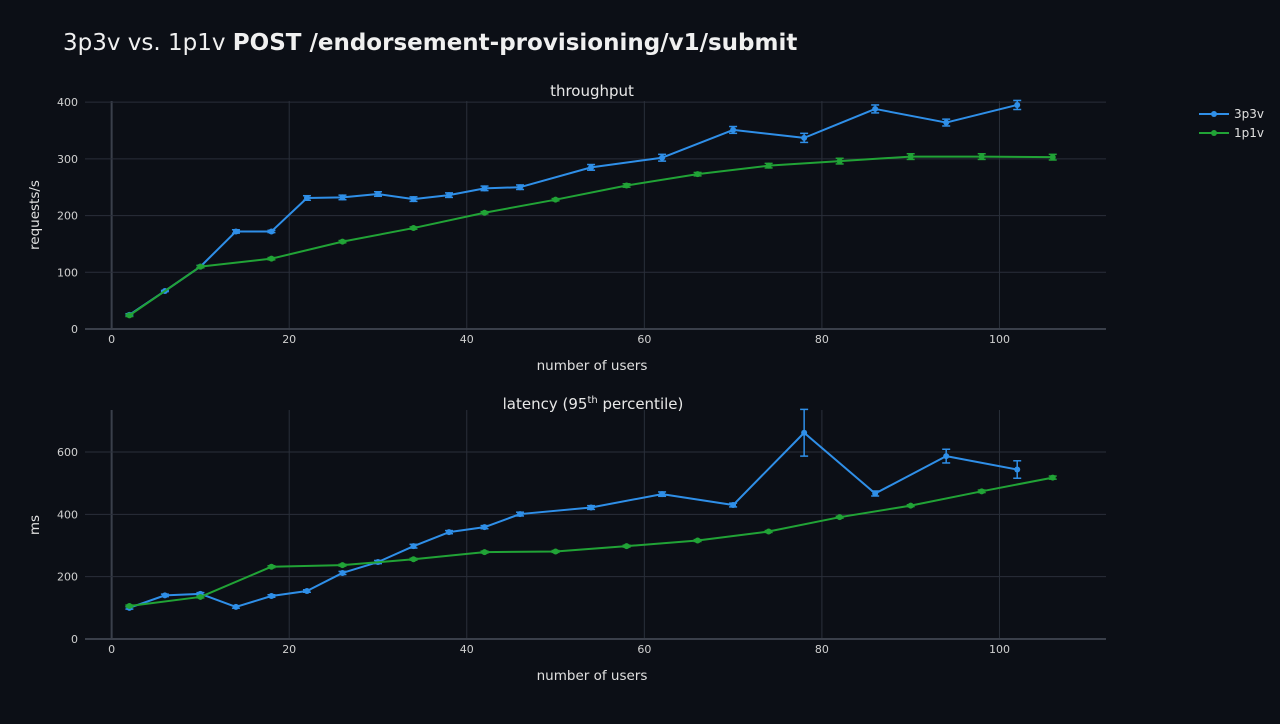 The image size is (1280, 724). I want to click on throughput-x-tick-label: 20, so click(289, 339).